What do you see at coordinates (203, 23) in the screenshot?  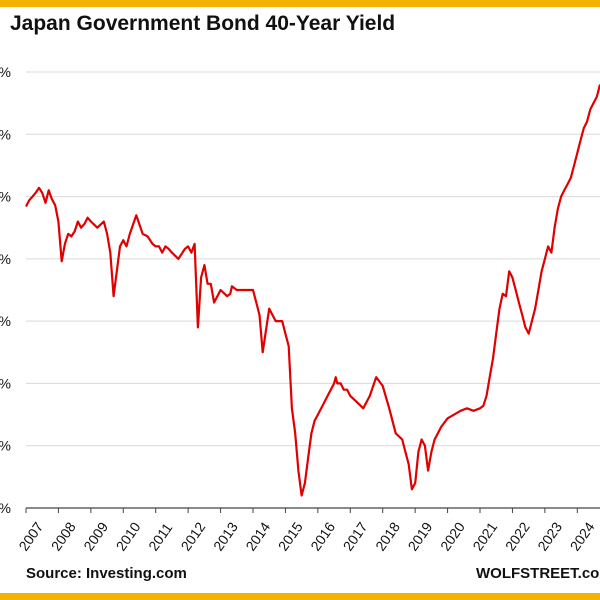 I see `chart-title: Japan Government Bond 40-Year Yield` at bounding box center [203, 23].